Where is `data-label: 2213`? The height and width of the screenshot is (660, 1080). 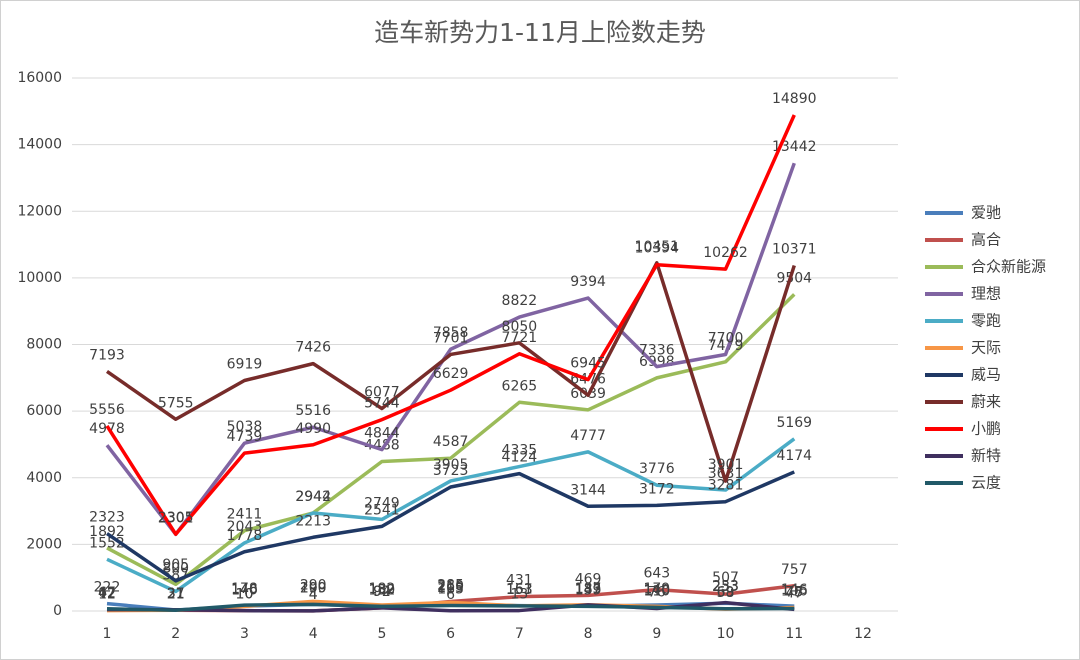
data-label: 2213 is located at coordinates (313, 521).